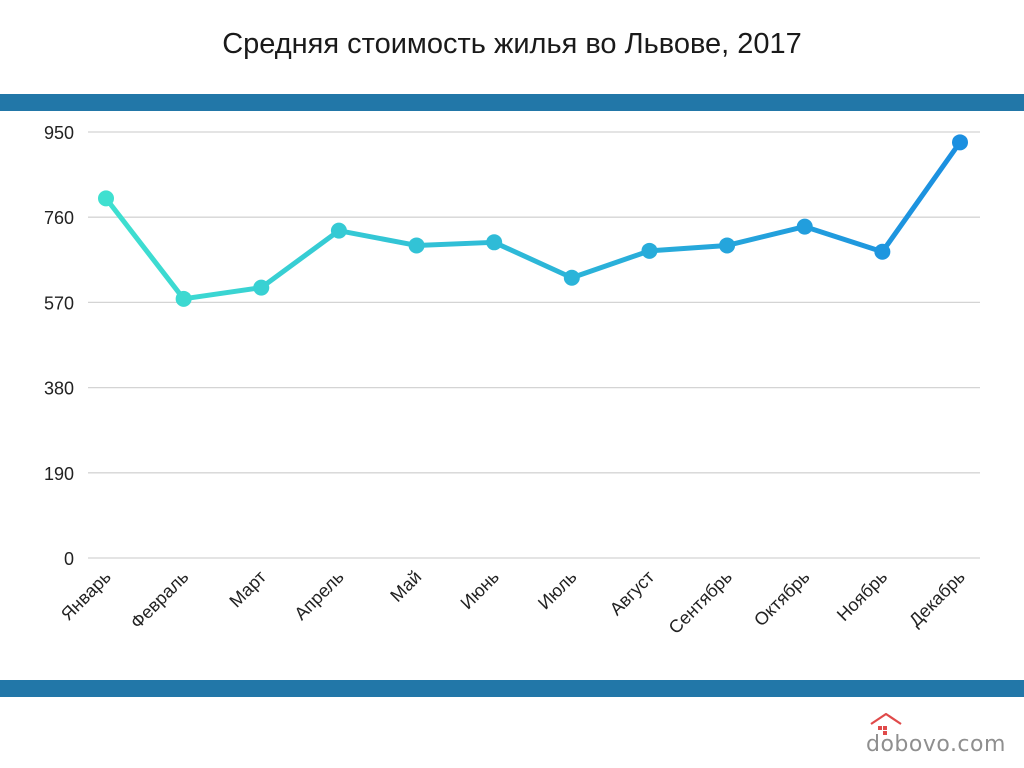 The image size is (1024, 768). I want to click on logo-text: dobovo.com, so click(936, 744).